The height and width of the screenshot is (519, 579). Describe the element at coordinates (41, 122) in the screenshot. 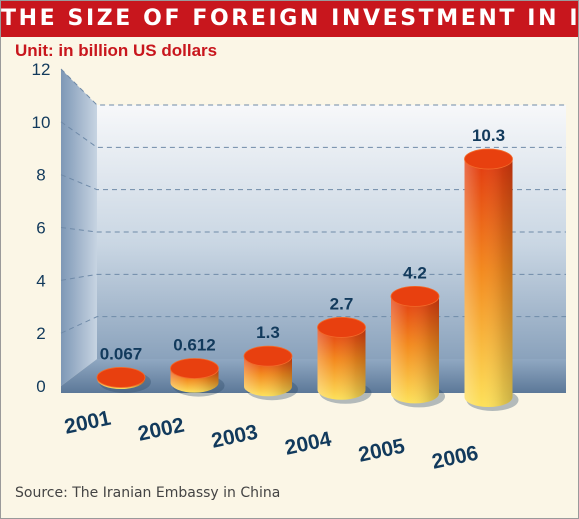

I see `y-tick-label: 10` at that location.